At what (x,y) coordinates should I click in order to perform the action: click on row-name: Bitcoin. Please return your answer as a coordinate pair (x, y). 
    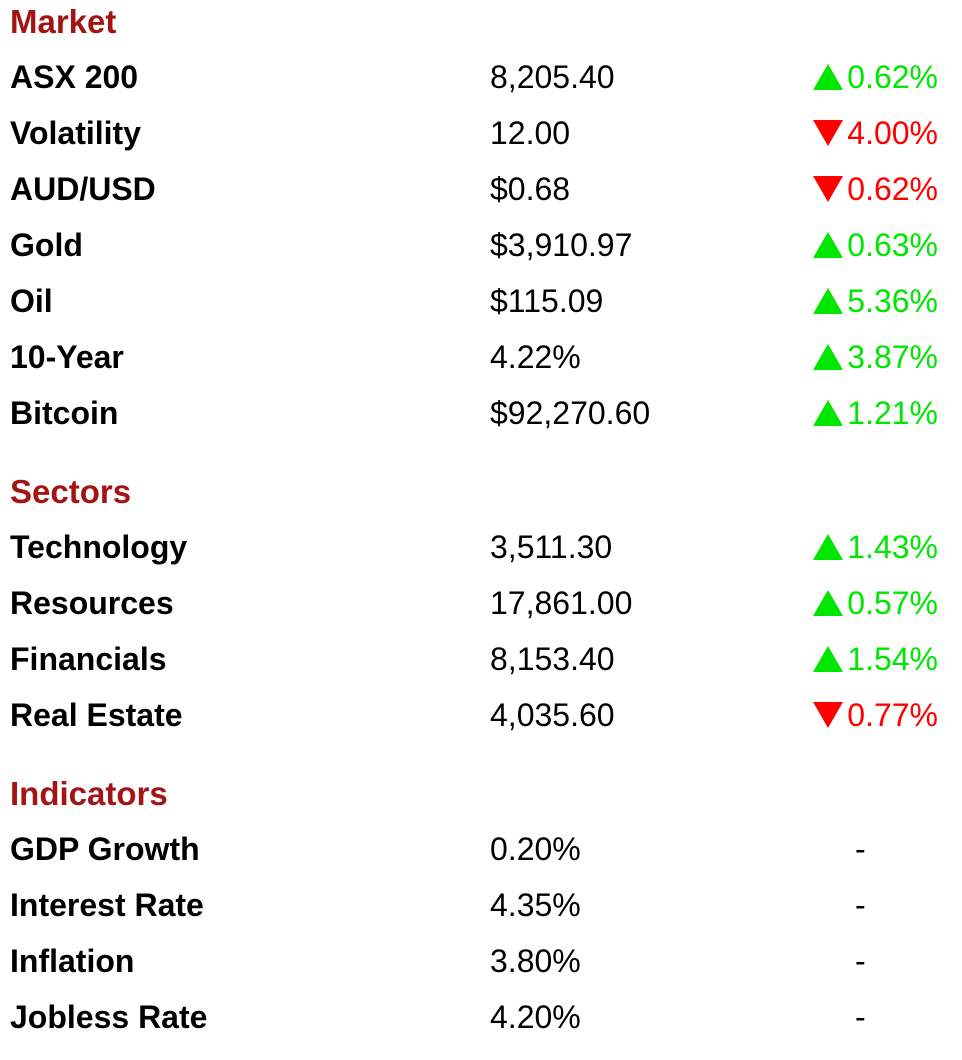
    Looking at the image, I should click on (64, 413).